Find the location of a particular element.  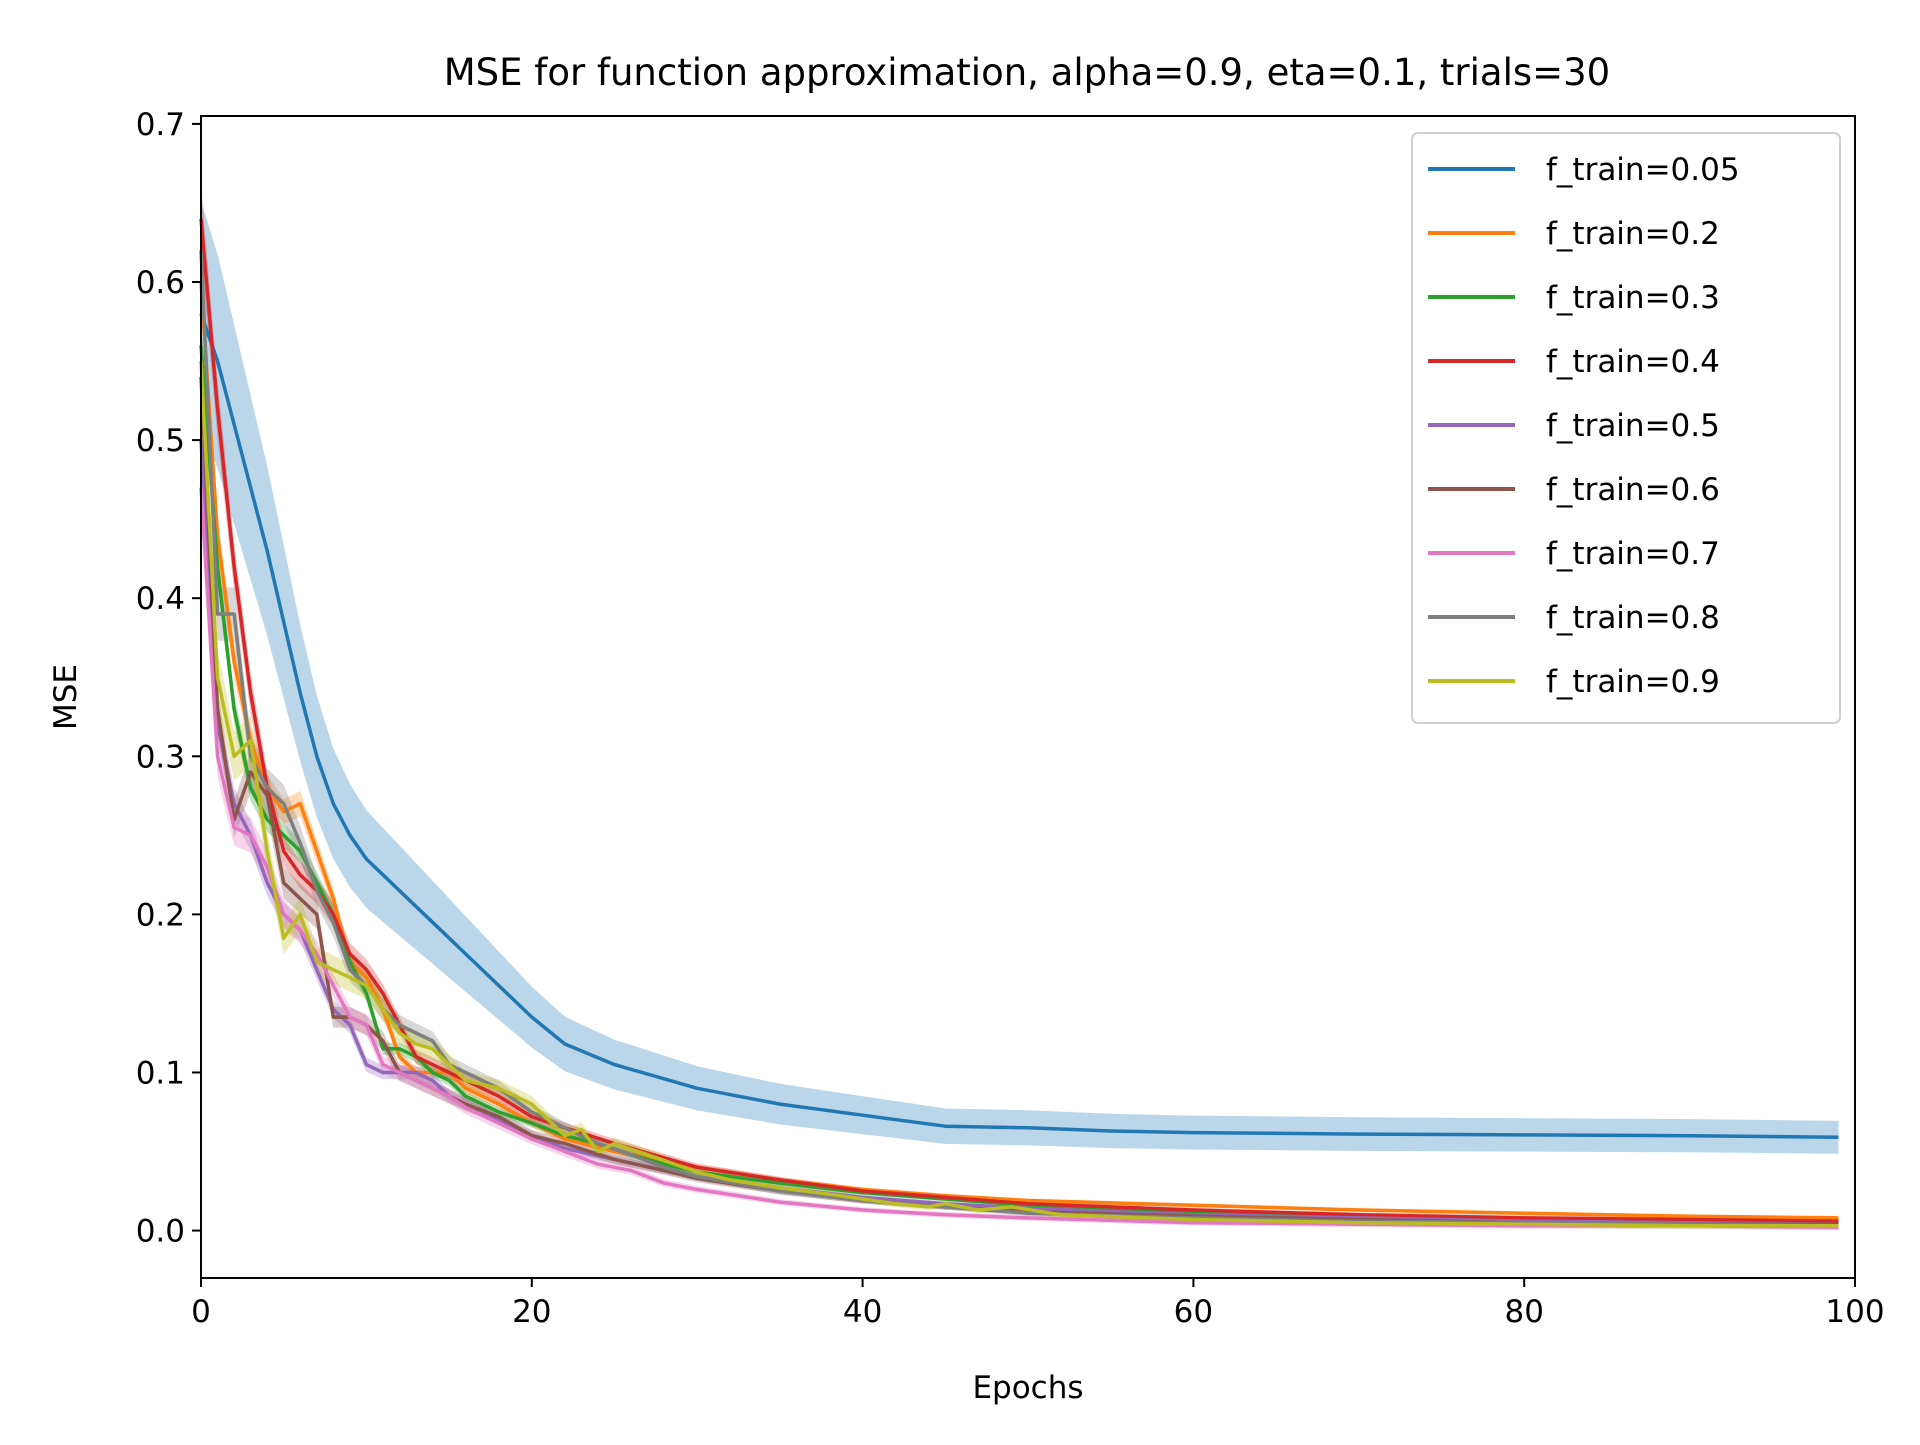

legend-label: f_train=0.3 is located at coordinates (1633, 298).